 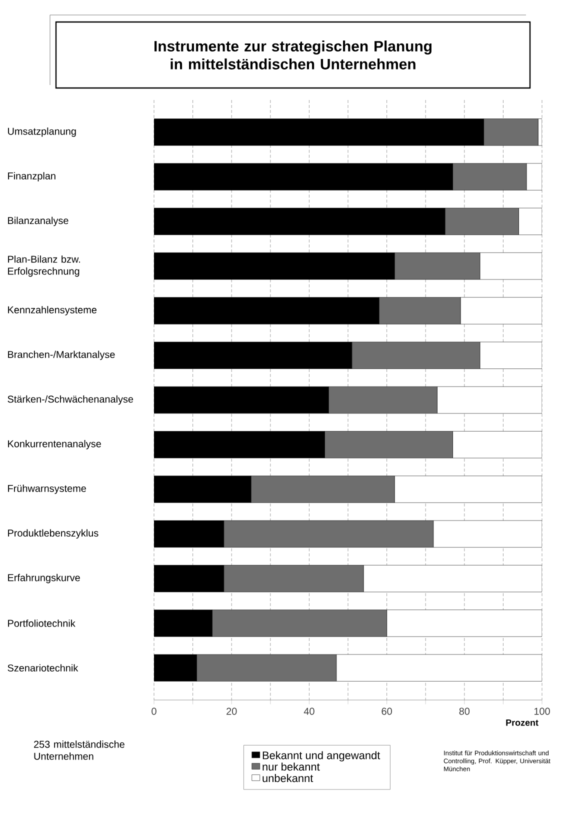 I want to click on y-tick-label: Produktlebenszyklus, so click(x=53, y=534).